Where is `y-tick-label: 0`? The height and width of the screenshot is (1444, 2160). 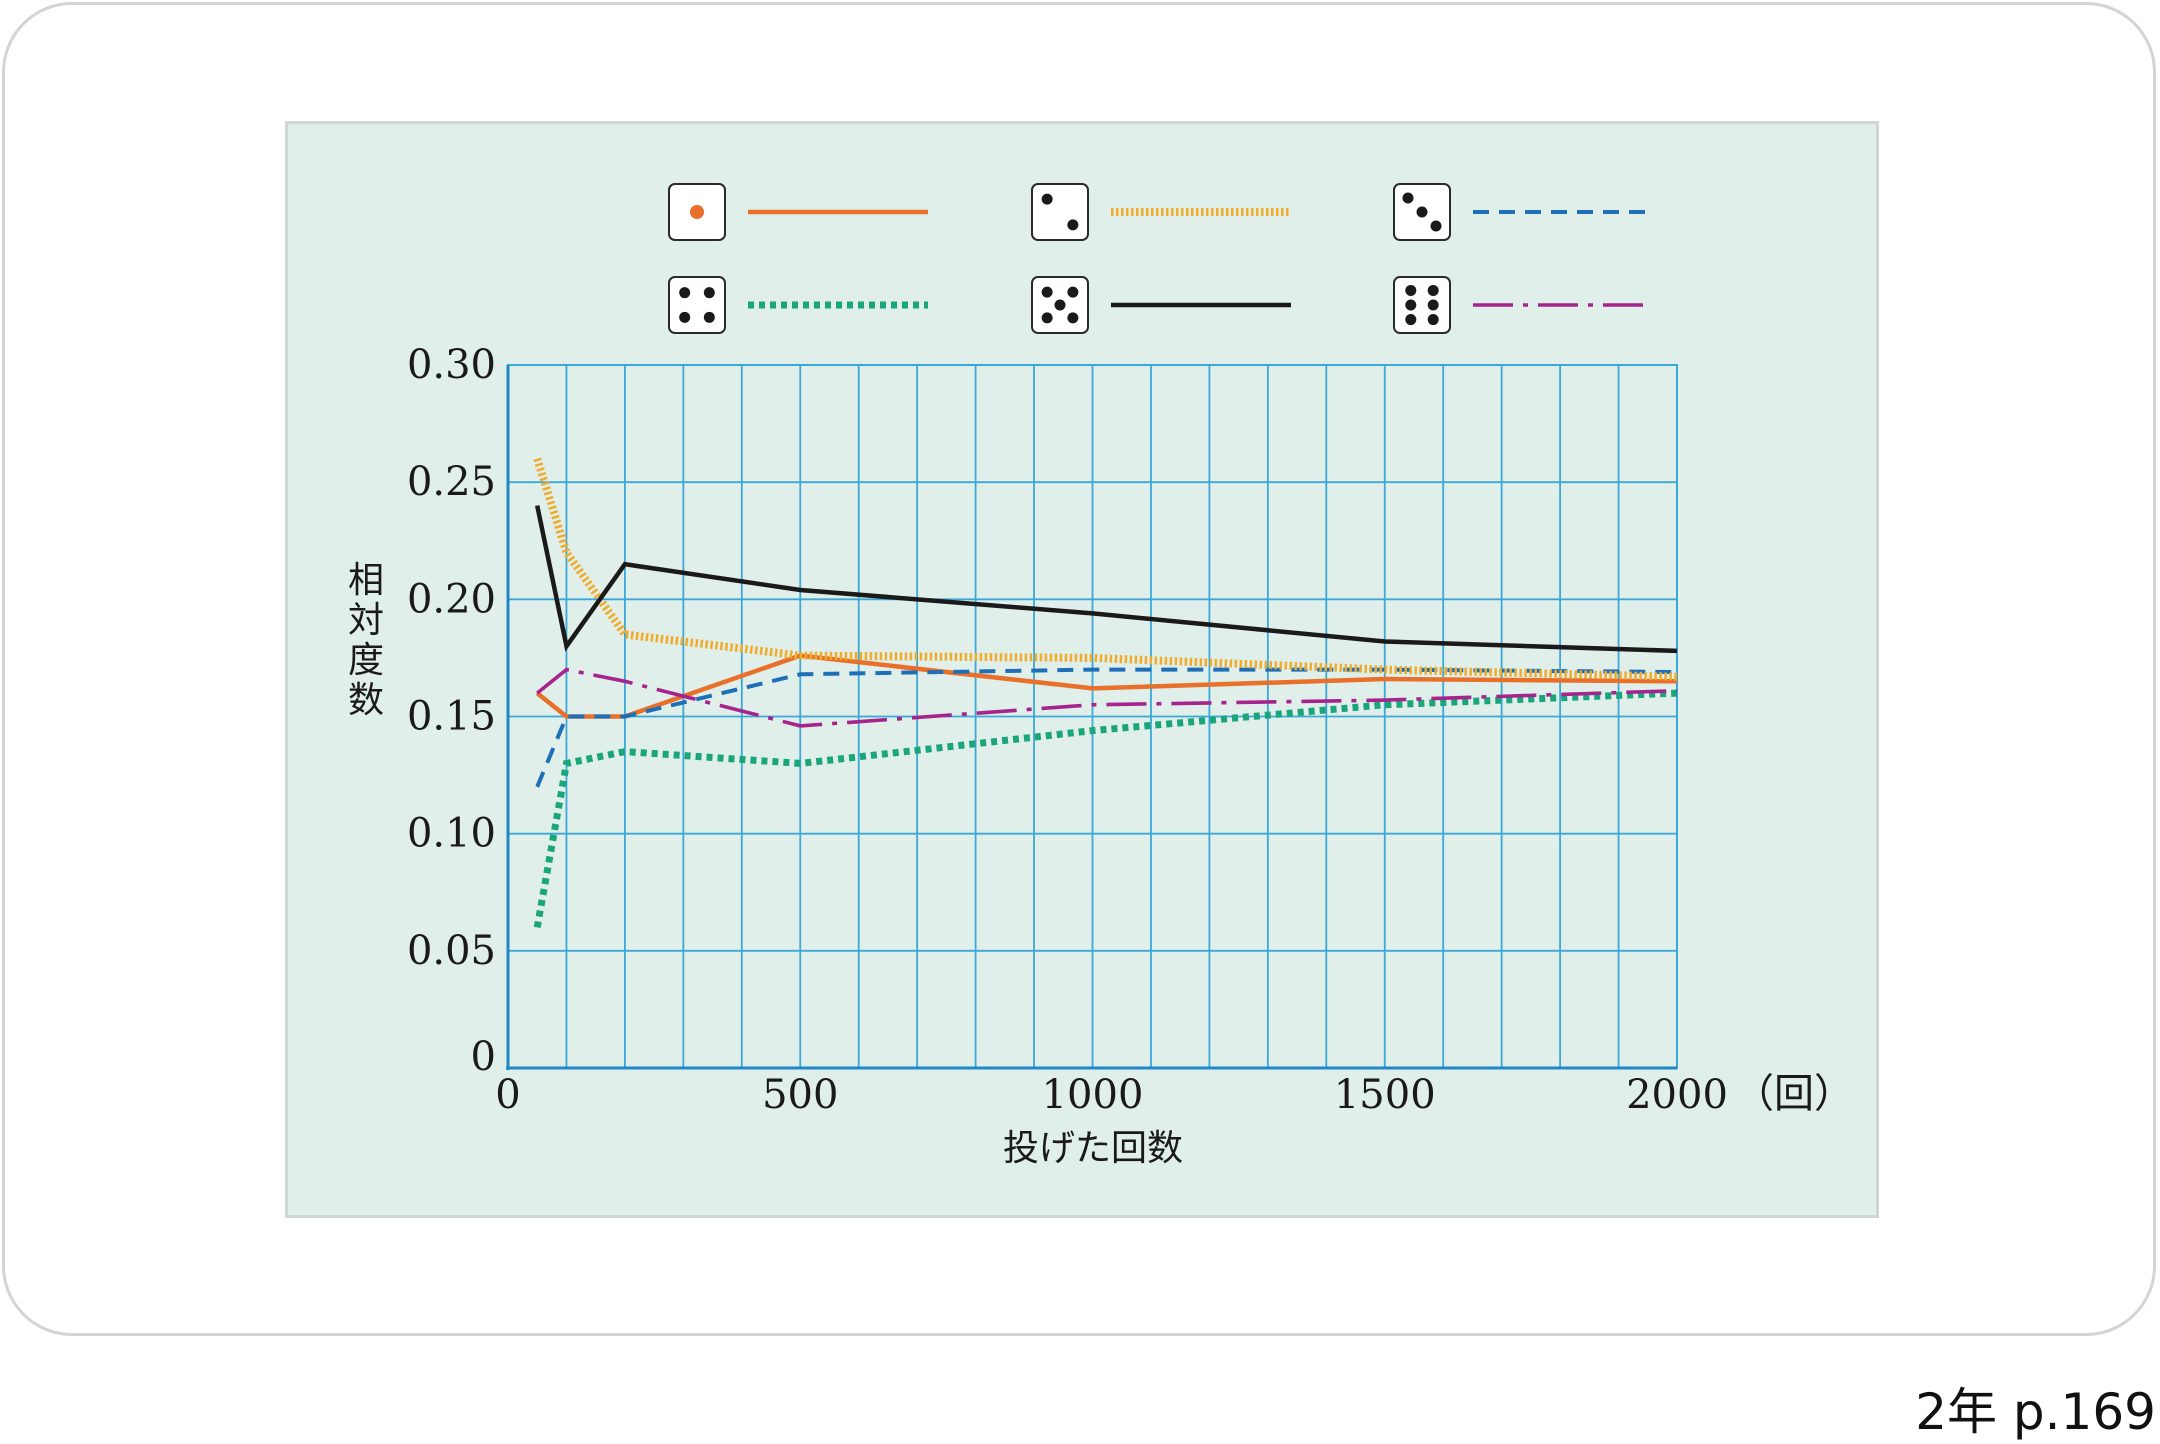 y-tick-label: 0 is located at coordinates (483, 1057).